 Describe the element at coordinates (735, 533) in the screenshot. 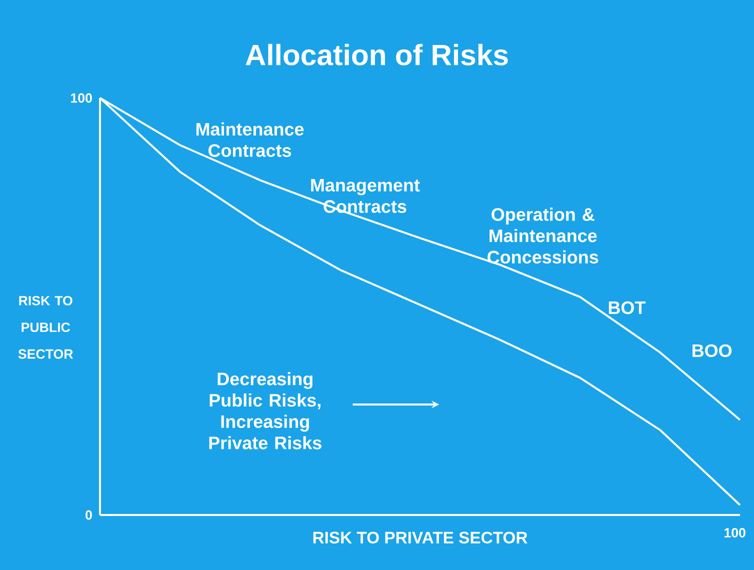

I see `text: 100` at that location.